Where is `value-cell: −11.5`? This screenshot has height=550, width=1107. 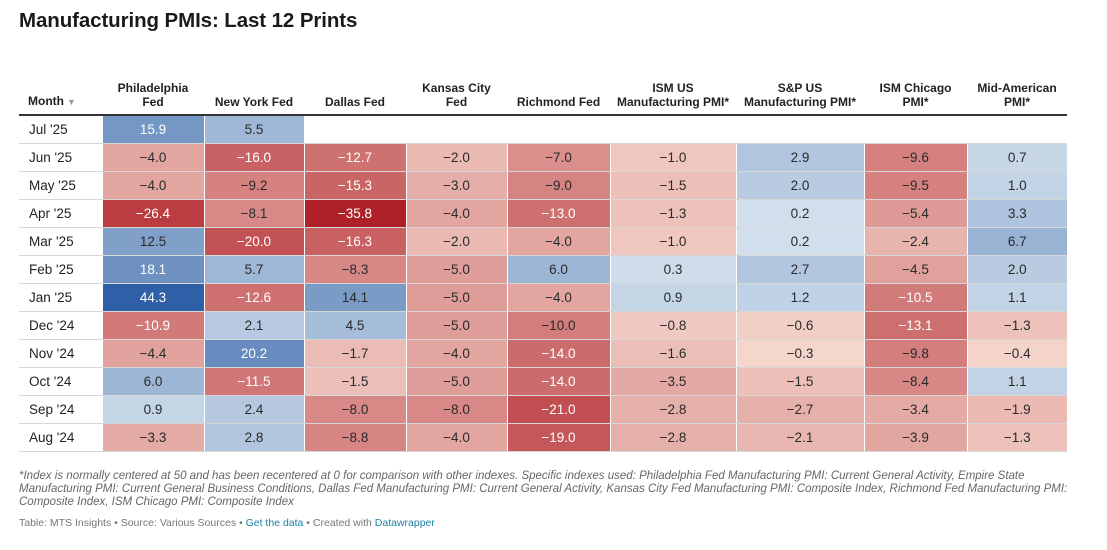 value-cell: −11.5 is located at coordinates (253, 381).